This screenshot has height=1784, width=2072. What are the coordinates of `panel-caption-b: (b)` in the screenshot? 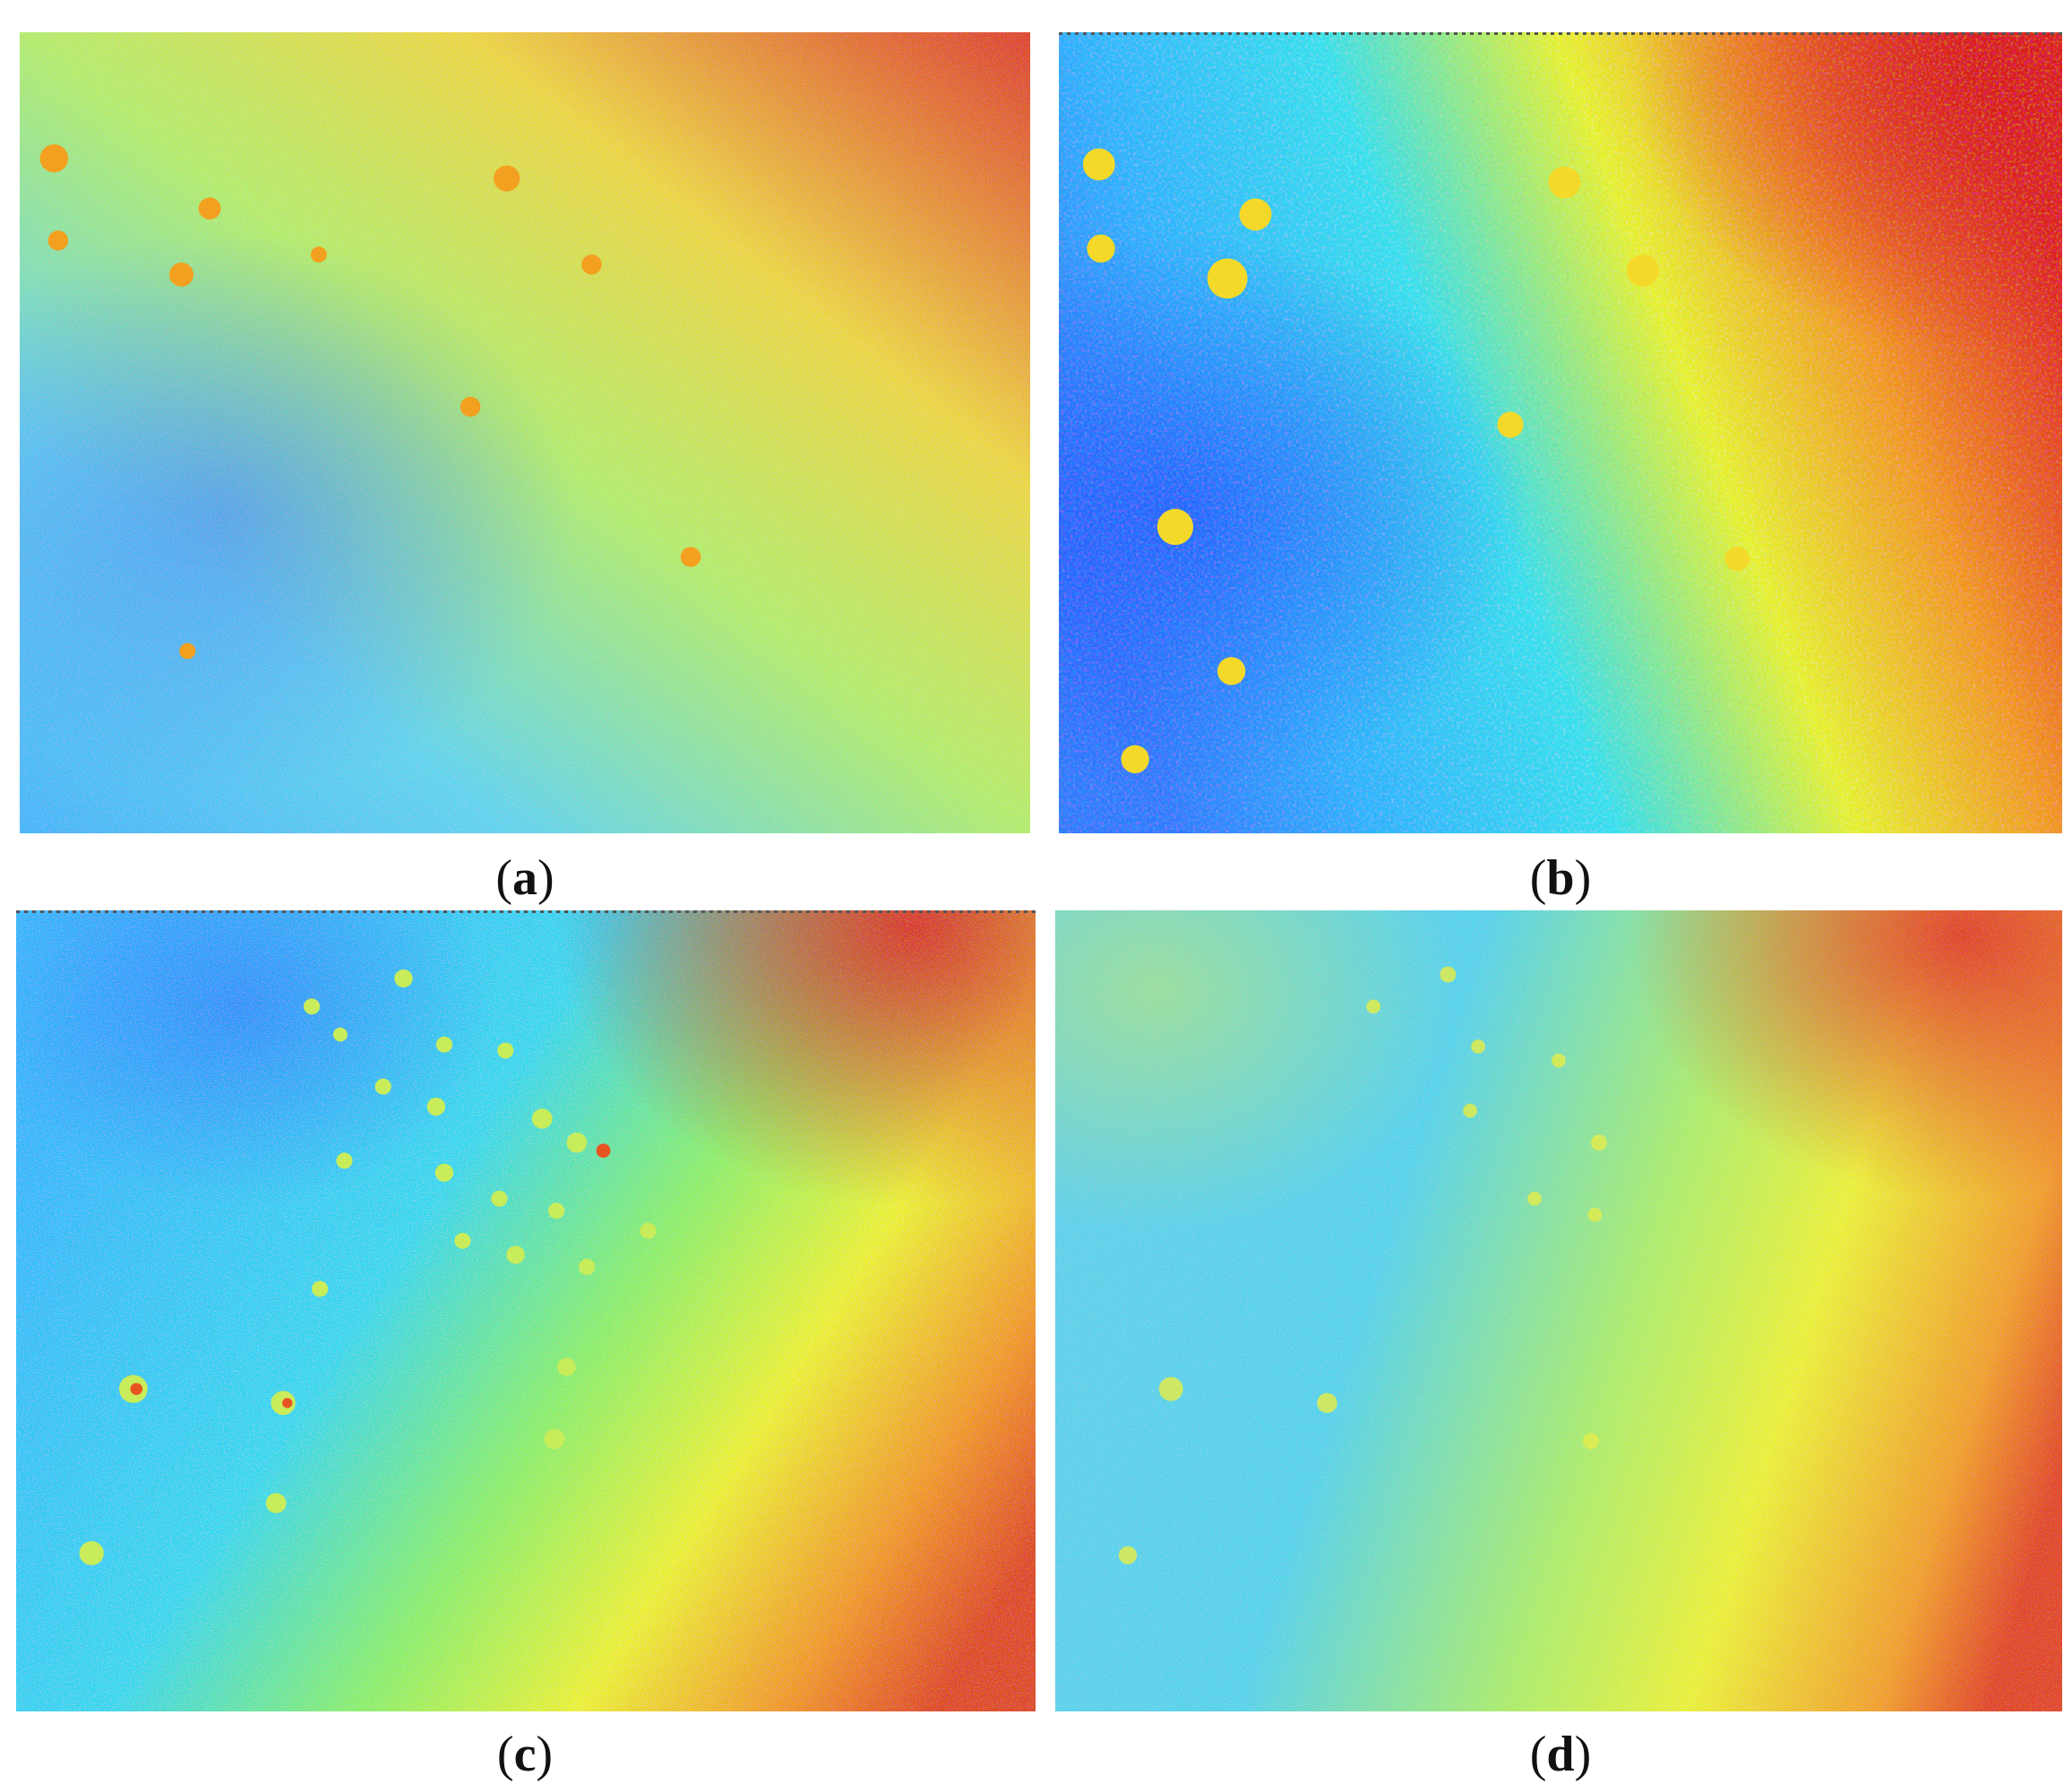 It's located at (1561, 878).